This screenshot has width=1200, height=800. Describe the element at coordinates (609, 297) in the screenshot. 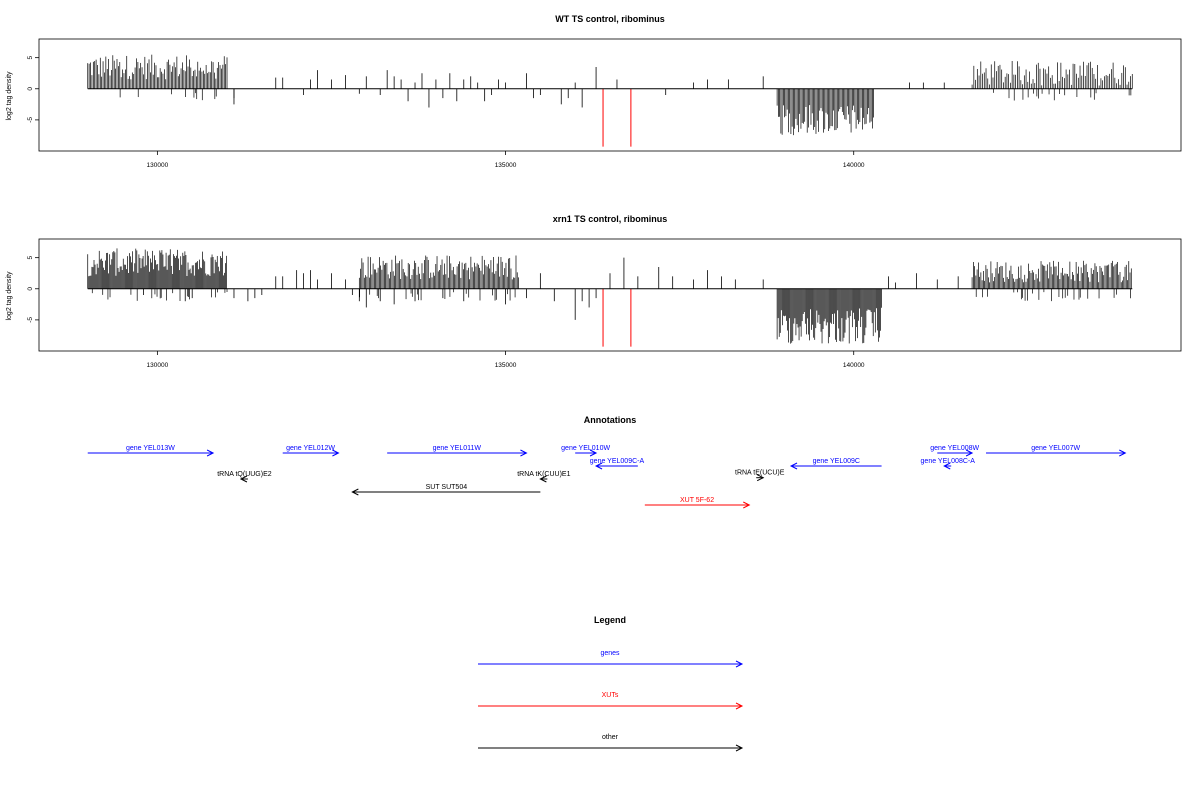

I see `xrn1-bars` at that location.